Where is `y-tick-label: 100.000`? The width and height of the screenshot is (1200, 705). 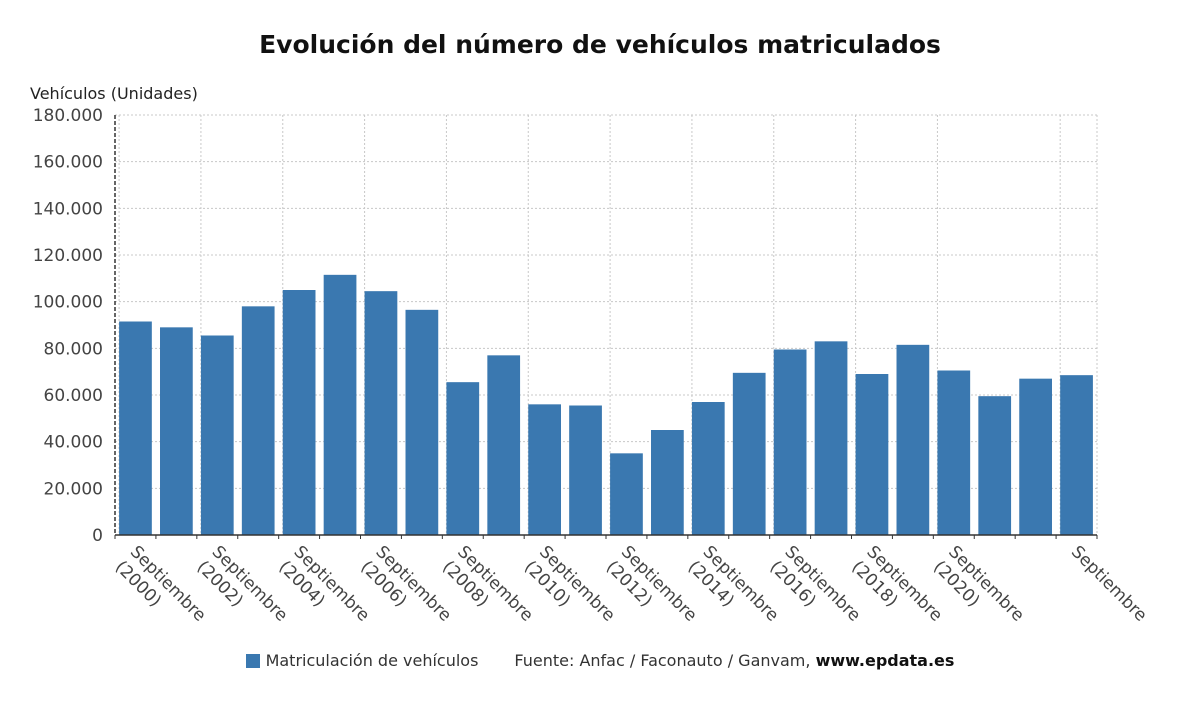 y-tick-label: 100.000 is located at coordinates (68, 303).